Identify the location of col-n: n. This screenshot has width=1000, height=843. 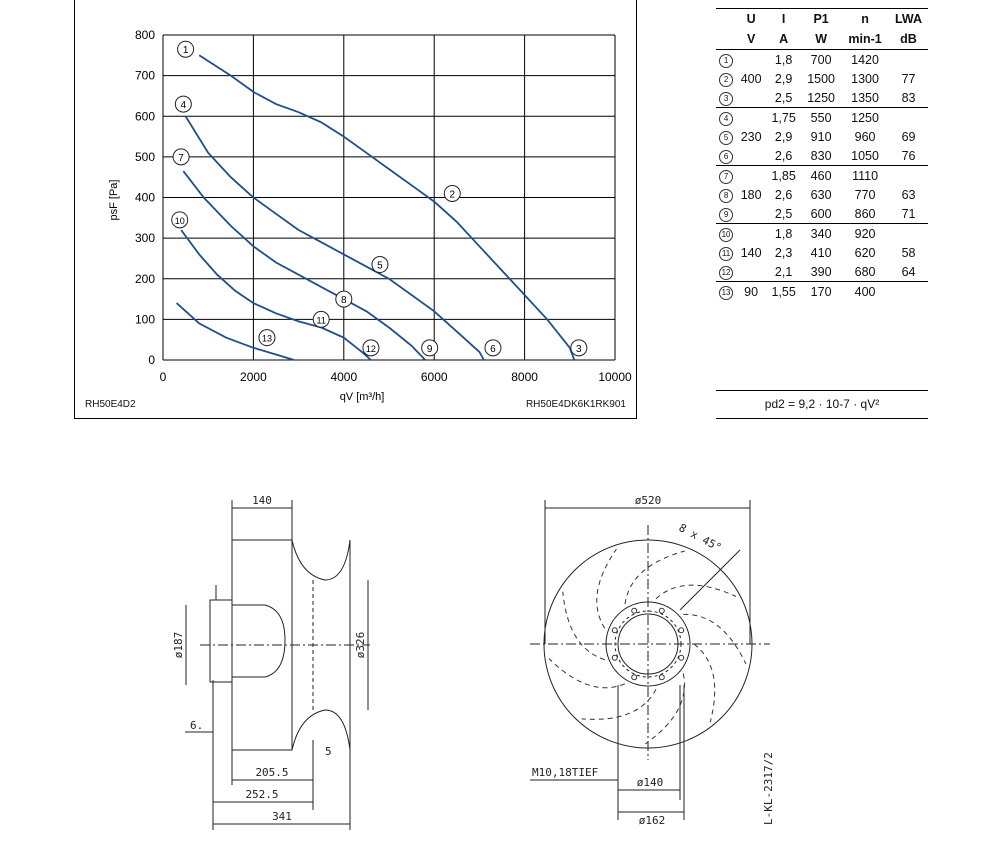
(865, 19).